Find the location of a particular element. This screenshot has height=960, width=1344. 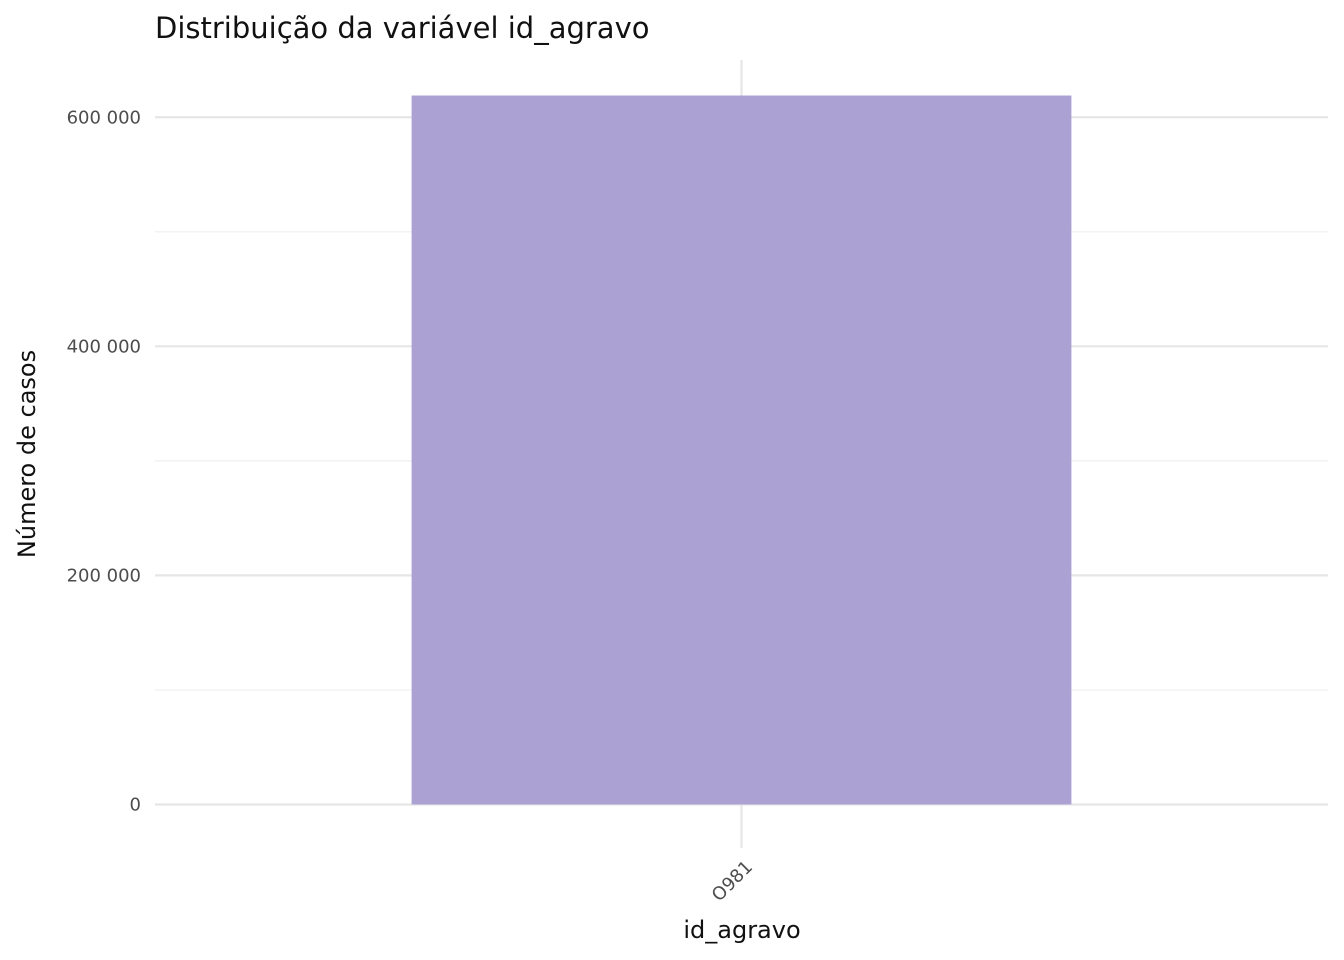

y-tick-label: 0 is located at coordinates (135, 804).